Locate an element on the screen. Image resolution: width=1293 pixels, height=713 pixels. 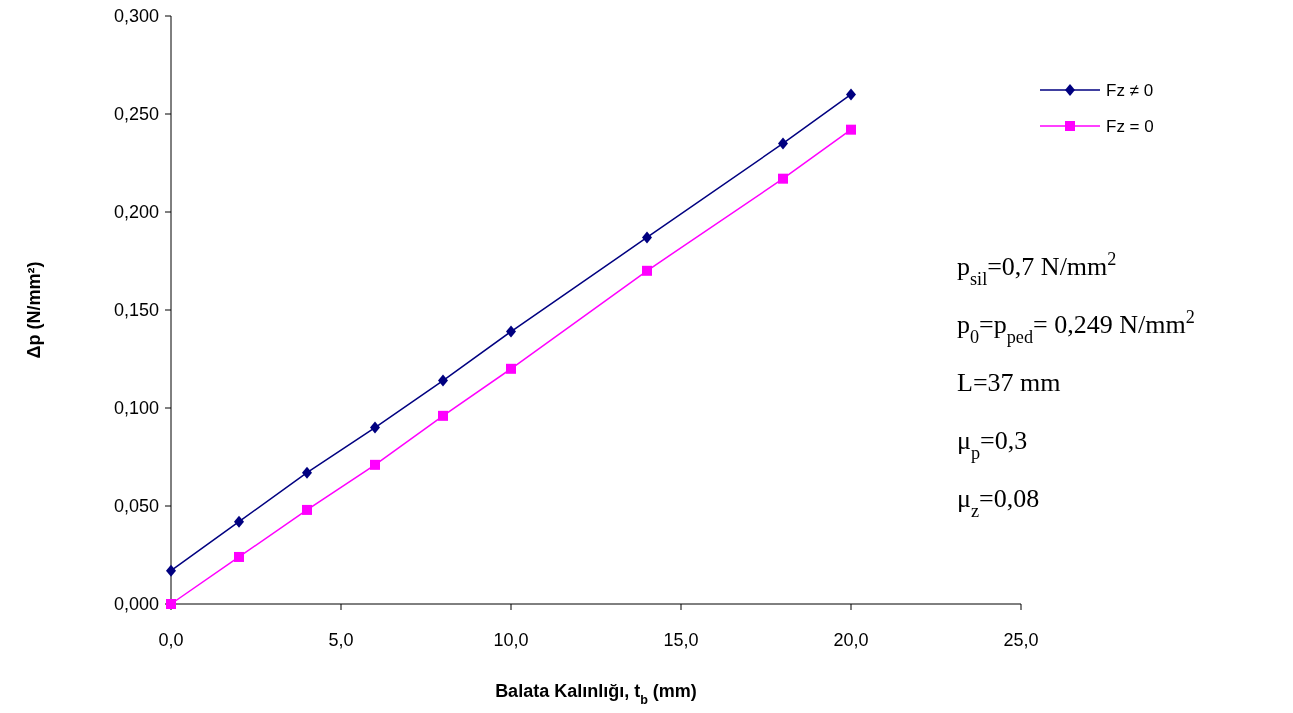
annotation: p$_{0}$=p$_{ped}$= 0,249 N/mm$^{2}$ is located at coordinates (1076, 327).